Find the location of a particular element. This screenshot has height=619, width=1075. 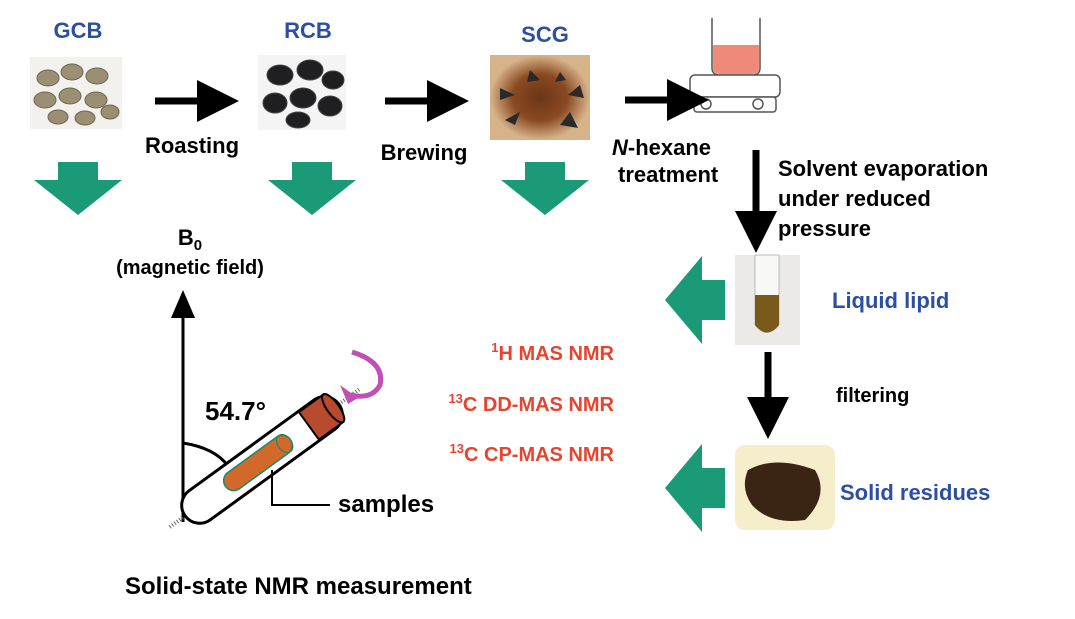

nmr-method-13c-dd: 13C DD-MAS NMR is located at coordinates (531, 403).